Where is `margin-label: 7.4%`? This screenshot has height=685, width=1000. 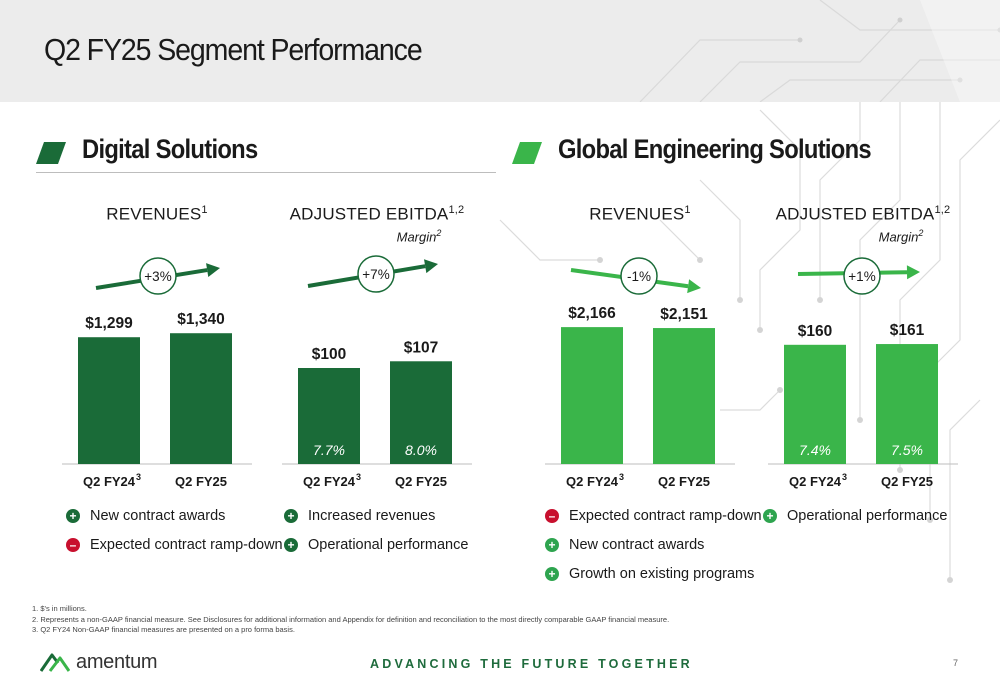
margin-label: 7.4% is located at coordinates (815, 450).